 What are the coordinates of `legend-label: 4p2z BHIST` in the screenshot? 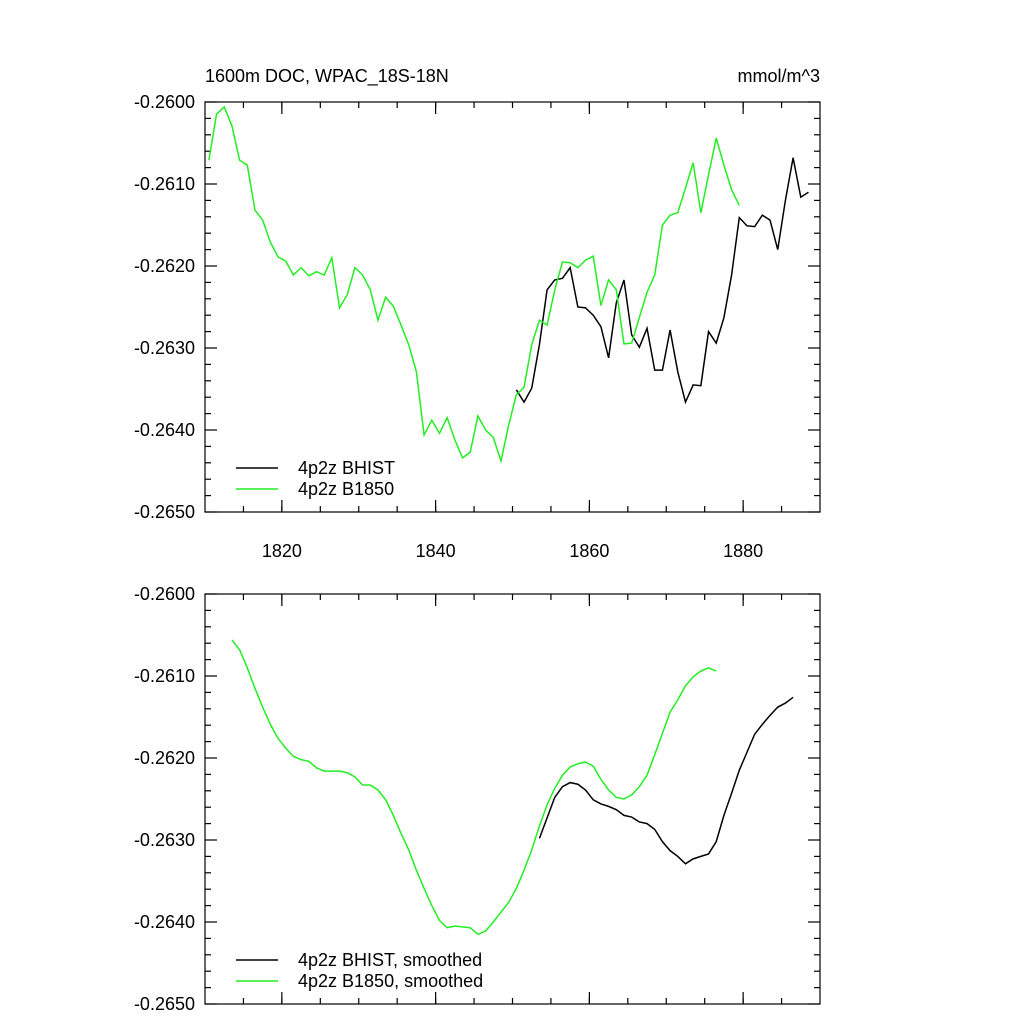 It's located at (346, 468).